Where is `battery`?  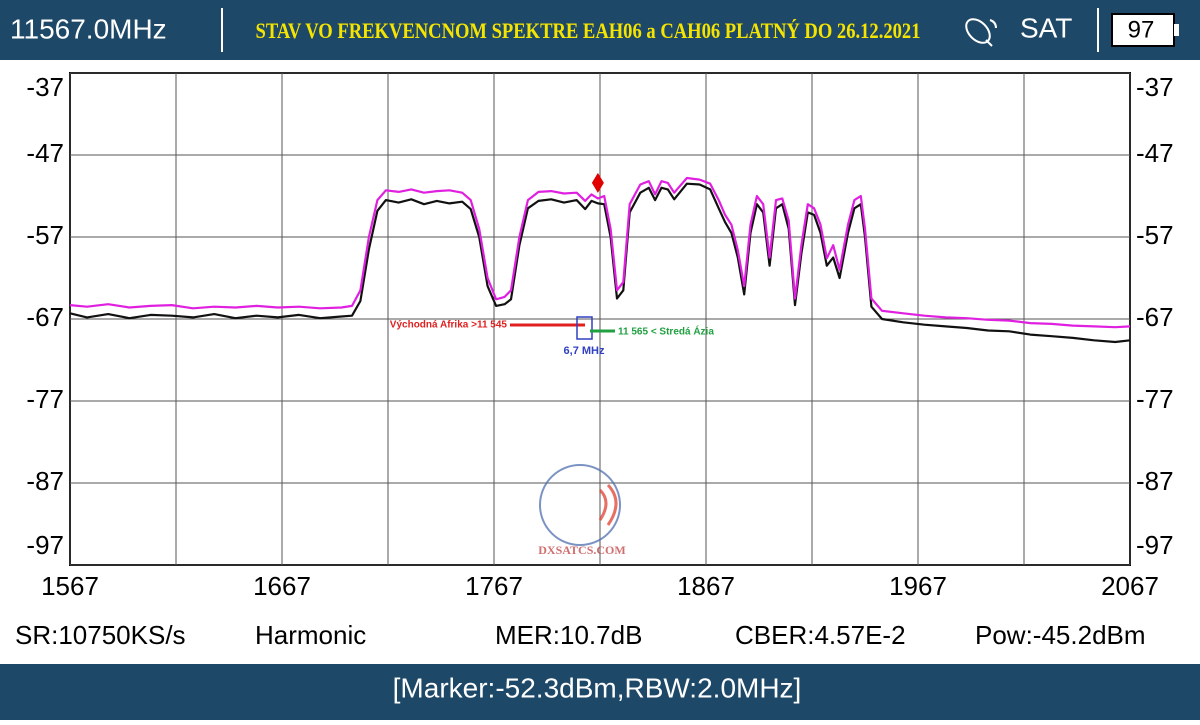 battery is located at coordinates (1143, 30).